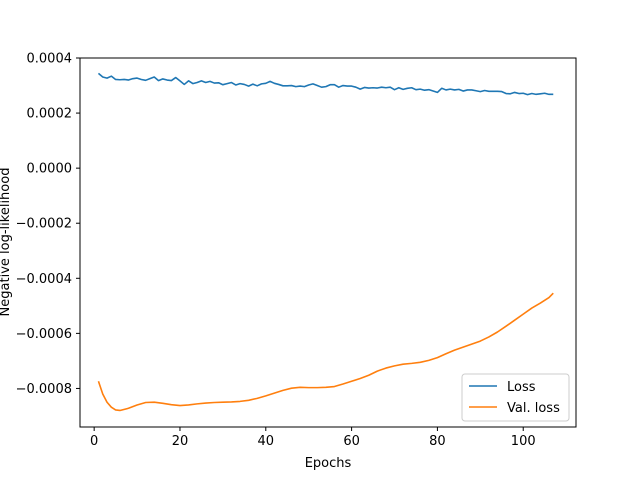 The image size is (640, 484). I want to click on legend-label-val-loss: Val. loss, so click(533, 408).